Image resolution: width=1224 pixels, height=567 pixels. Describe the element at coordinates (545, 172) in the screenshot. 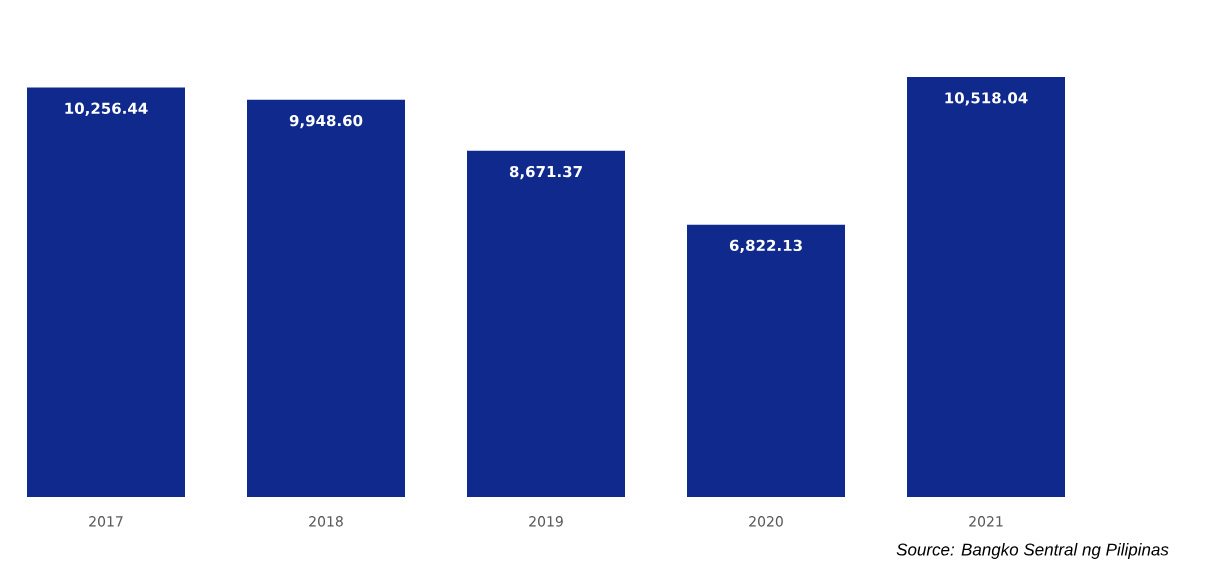

I see `data-label: 8,671.37` at that location.